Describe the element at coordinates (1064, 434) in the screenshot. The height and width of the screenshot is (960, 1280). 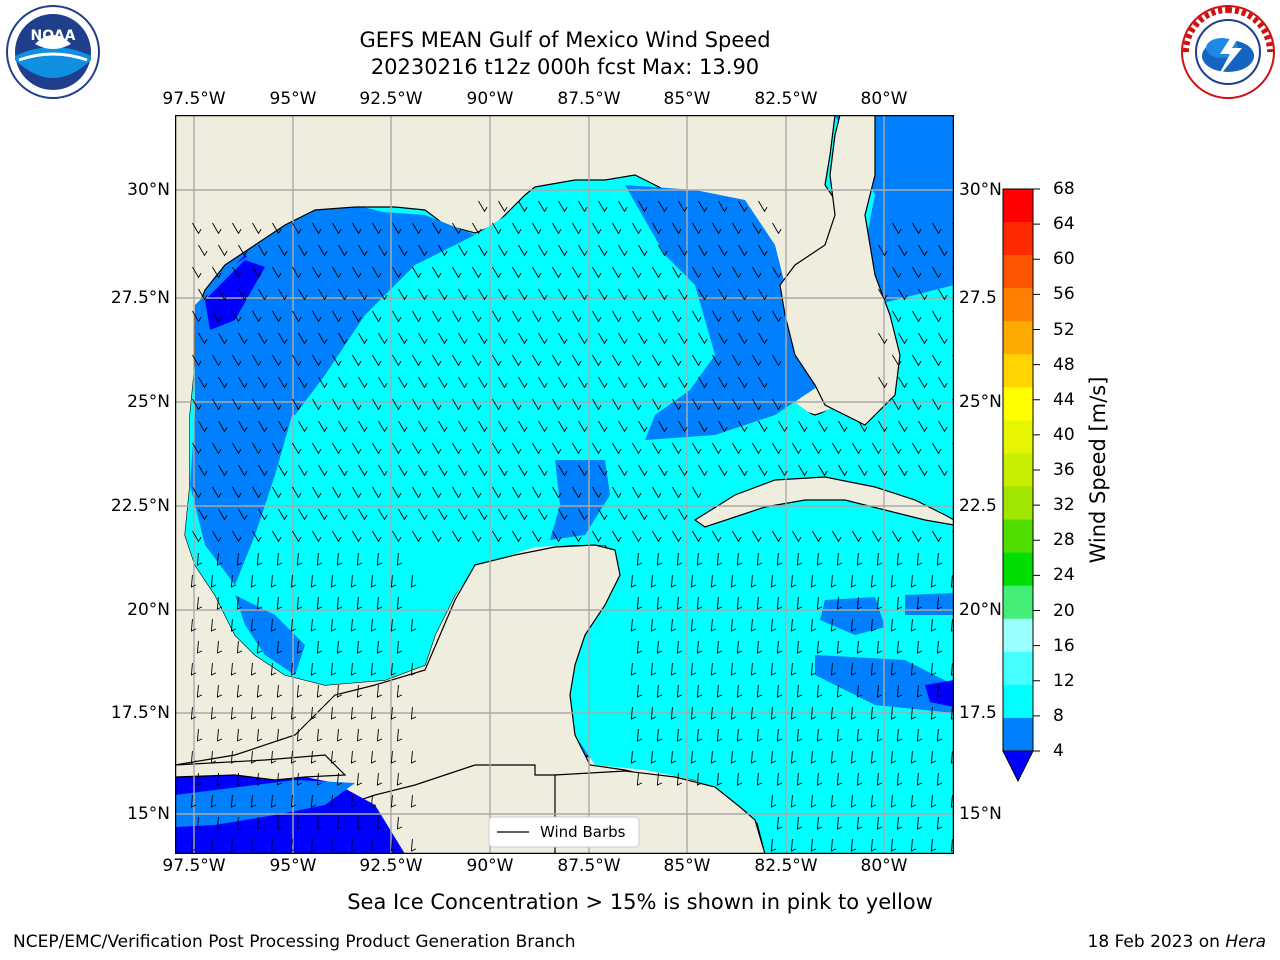
I see `colorbar-tick-label: 40` at that location.